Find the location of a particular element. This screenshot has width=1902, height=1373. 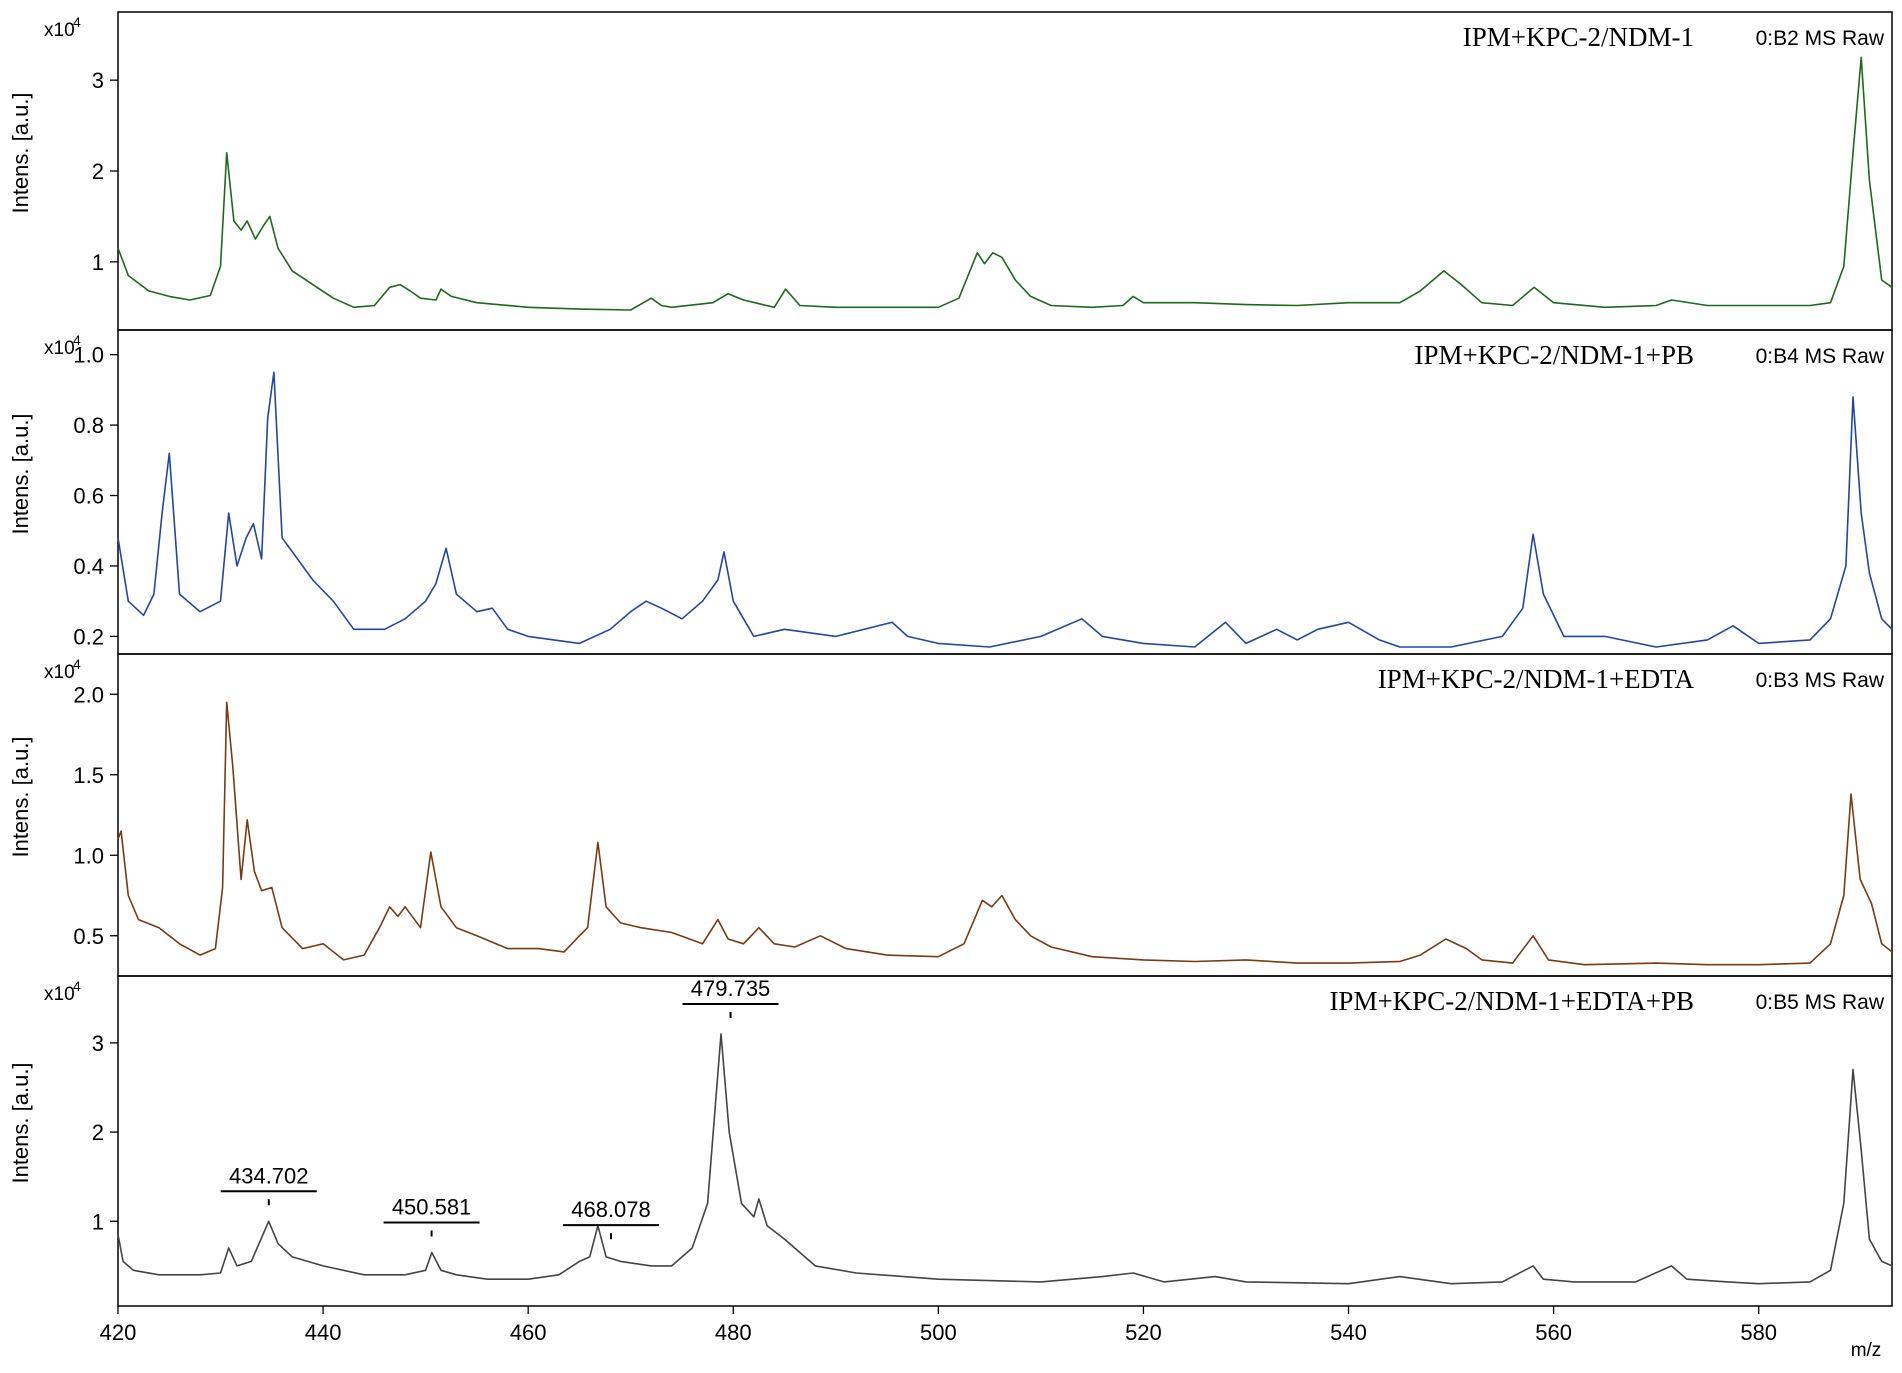

y-tick-label: 2.0 is located at coordinates (88, 694).